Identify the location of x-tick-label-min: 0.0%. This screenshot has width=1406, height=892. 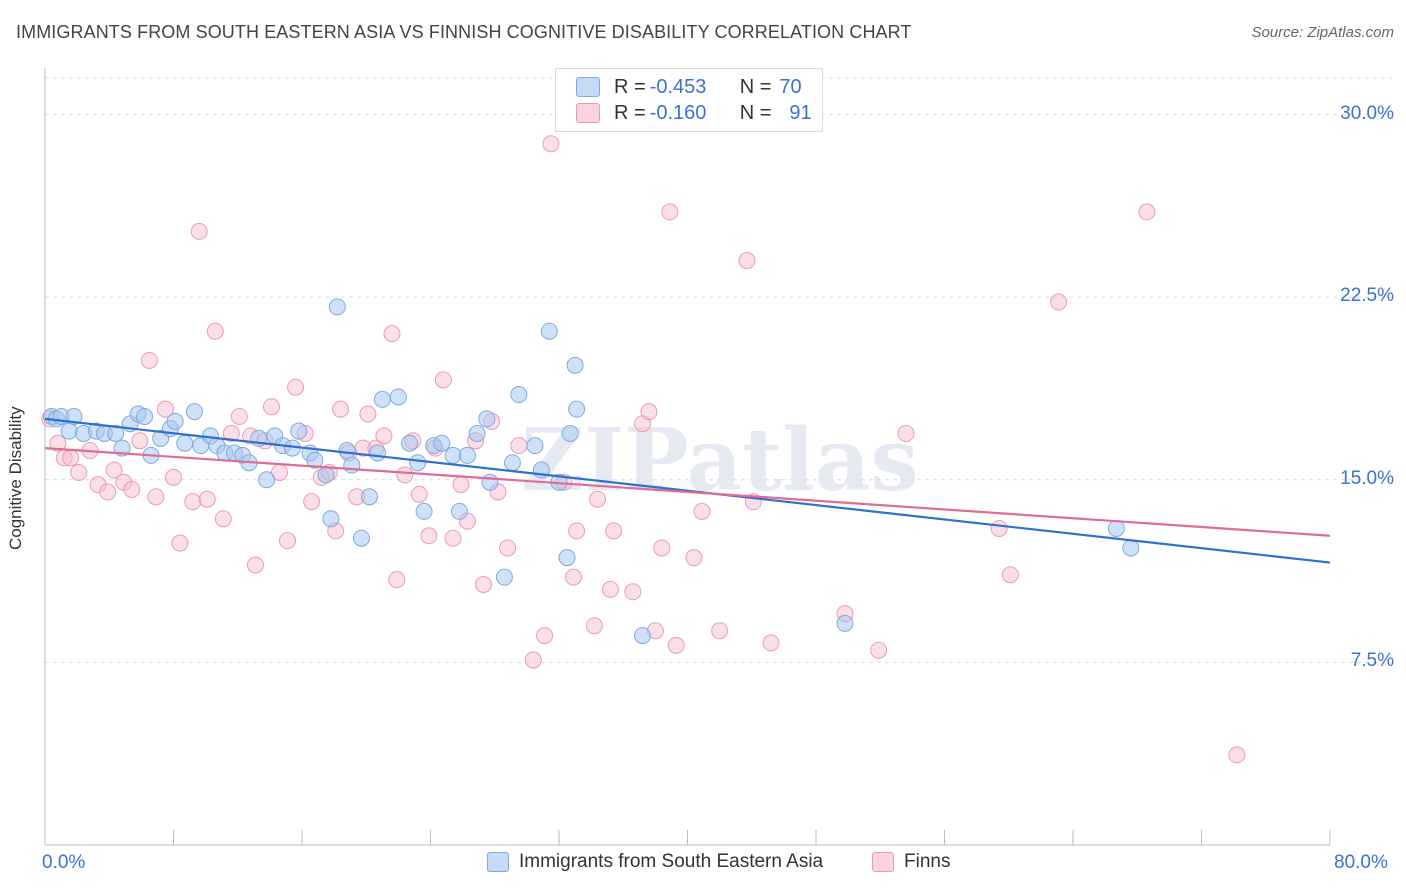
(64, 862).